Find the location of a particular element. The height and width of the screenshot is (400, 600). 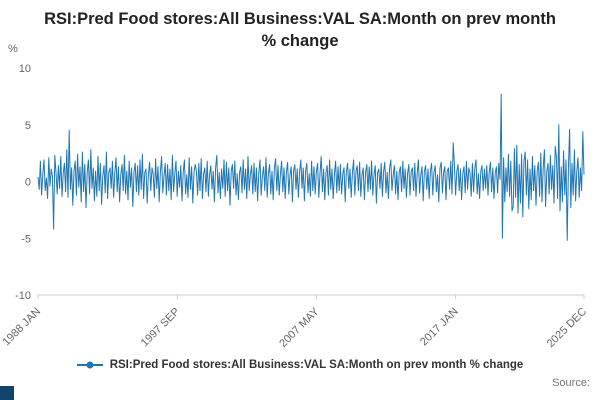

svg-text: 2007 MAY is located at coordinates (299, 327).